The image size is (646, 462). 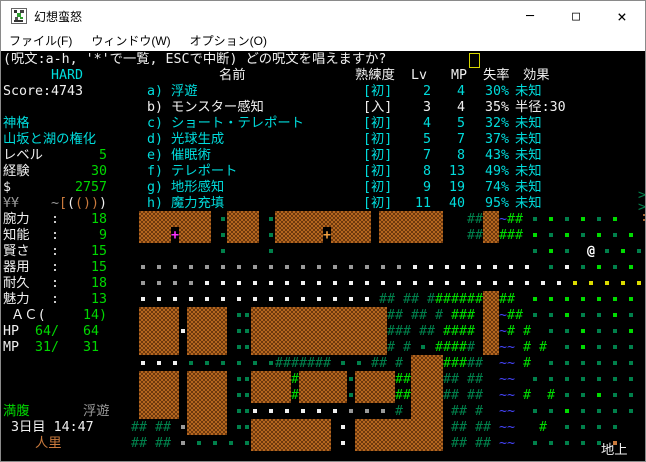 What do you see at coordinates (155, 171) in the screenshot?
I see `spell-key: f)` at bounding box center [155, 171].